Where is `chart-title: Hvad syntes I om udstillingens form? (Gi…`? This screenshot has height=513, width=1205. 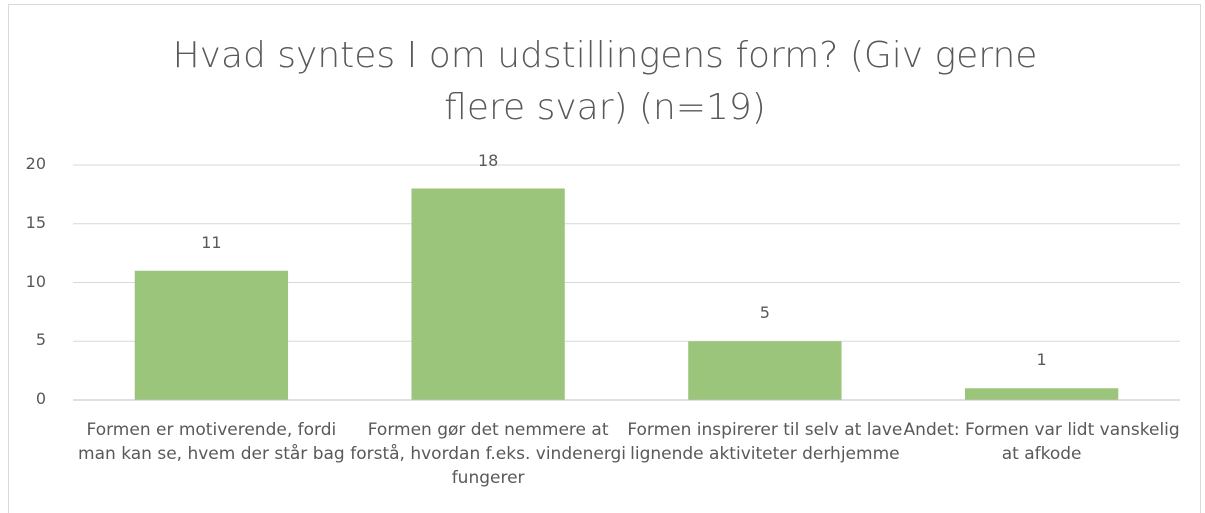
chart-title: Hvad syntes I om udstillingens form? (Gi… is located at coordinates (605, 81).